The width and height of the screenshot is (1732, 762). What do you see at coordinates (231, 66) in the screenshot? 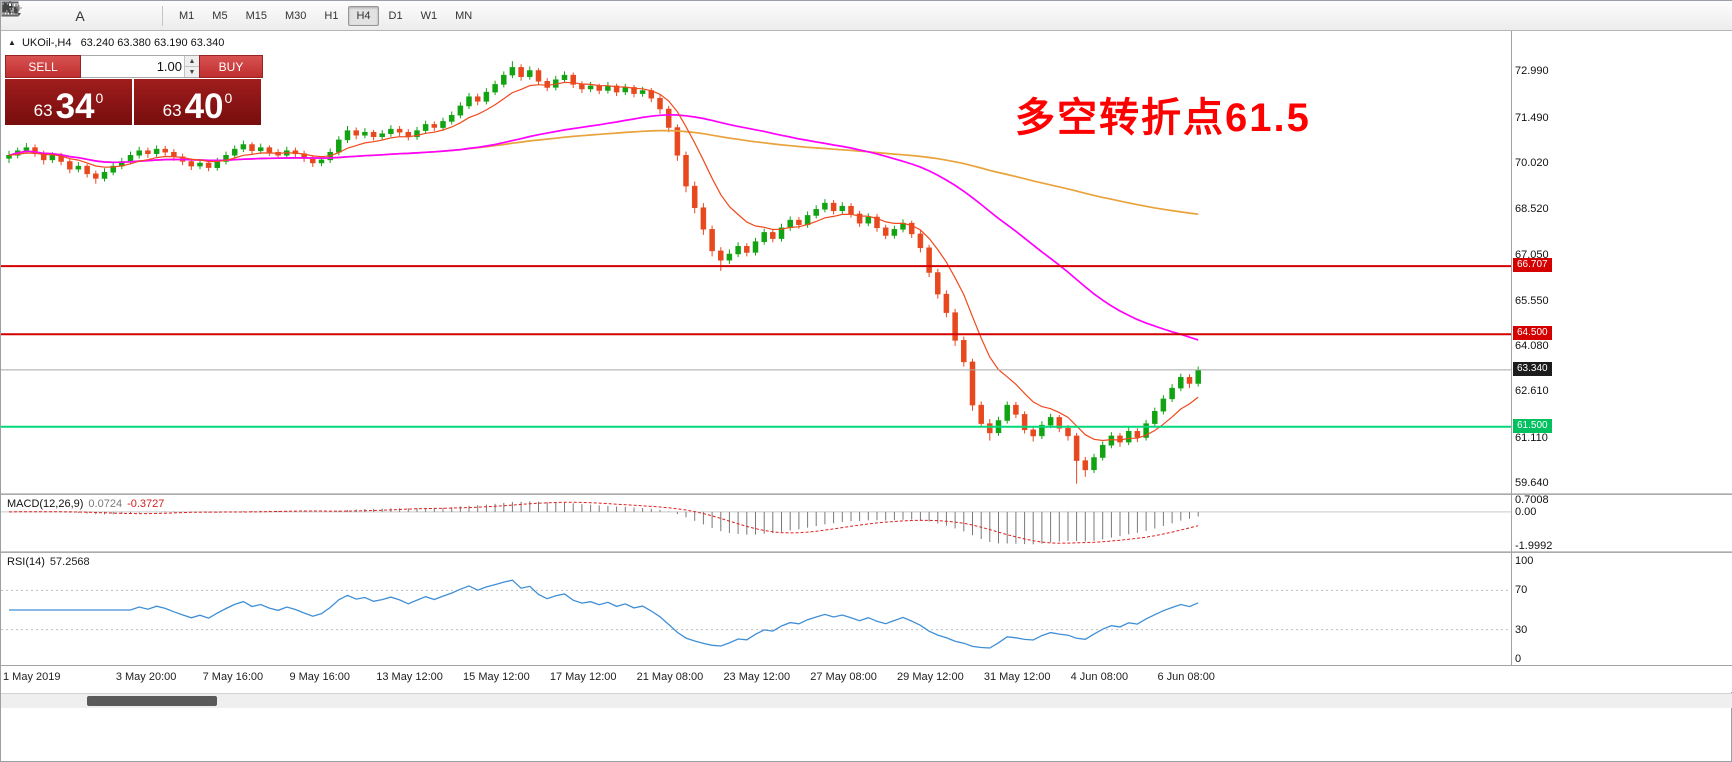
I see `buy-button: BUY` at bounding box center [231, 66].